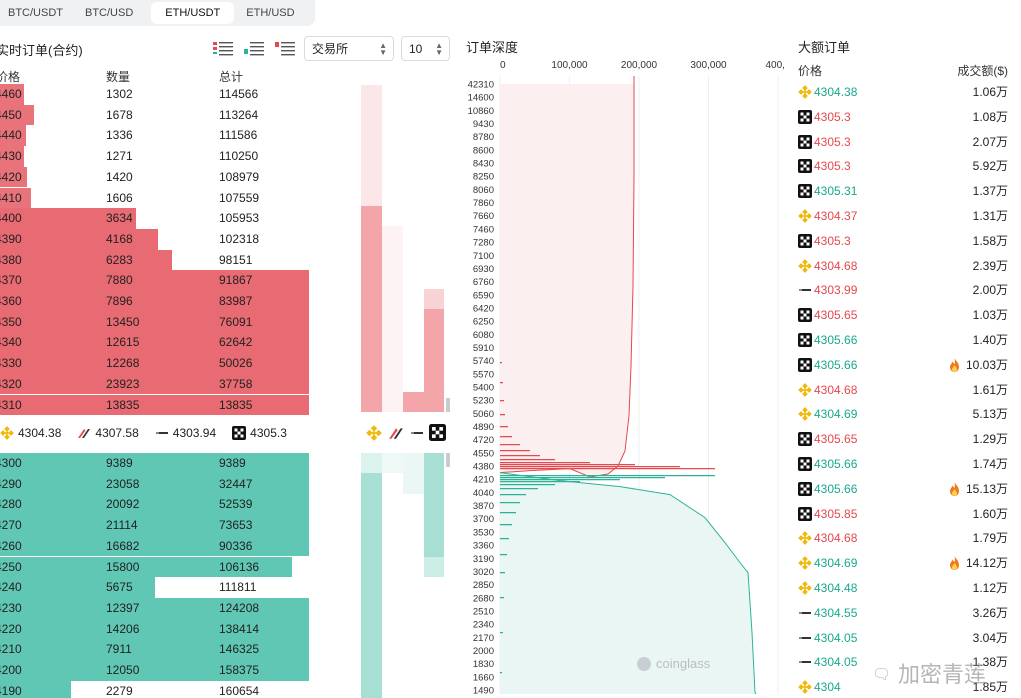 This screenshot has width=1021, height=698. Describe the element at coordinates (683, 663) in the screenshot. I see `depth-watermark: coinglass` at that location.